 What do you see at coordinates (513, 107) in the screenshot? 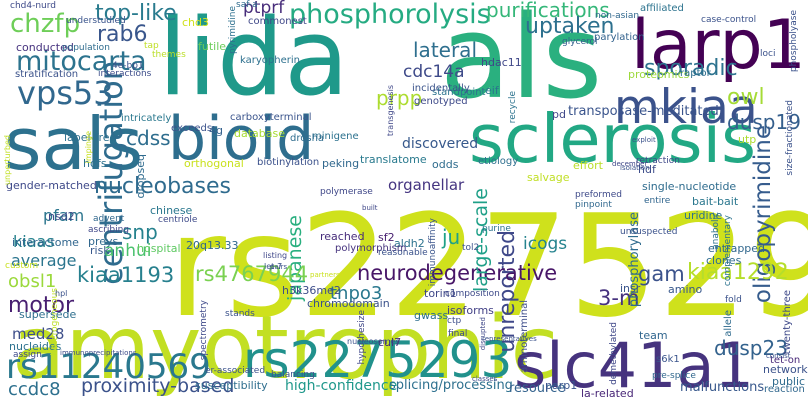
I see `word-recycle: recycle` at bounding box center [513, 107].